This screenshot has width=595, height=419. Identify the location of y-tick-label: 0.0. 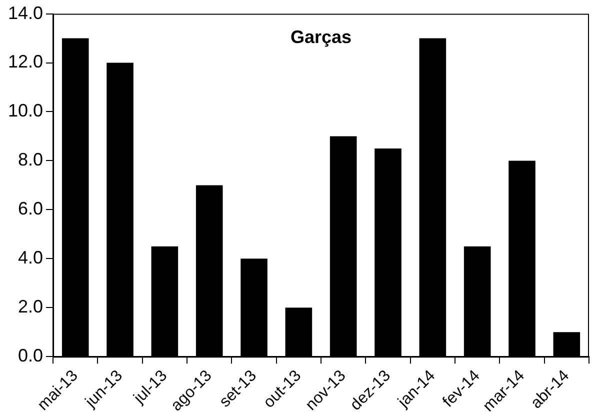
(31, 356).